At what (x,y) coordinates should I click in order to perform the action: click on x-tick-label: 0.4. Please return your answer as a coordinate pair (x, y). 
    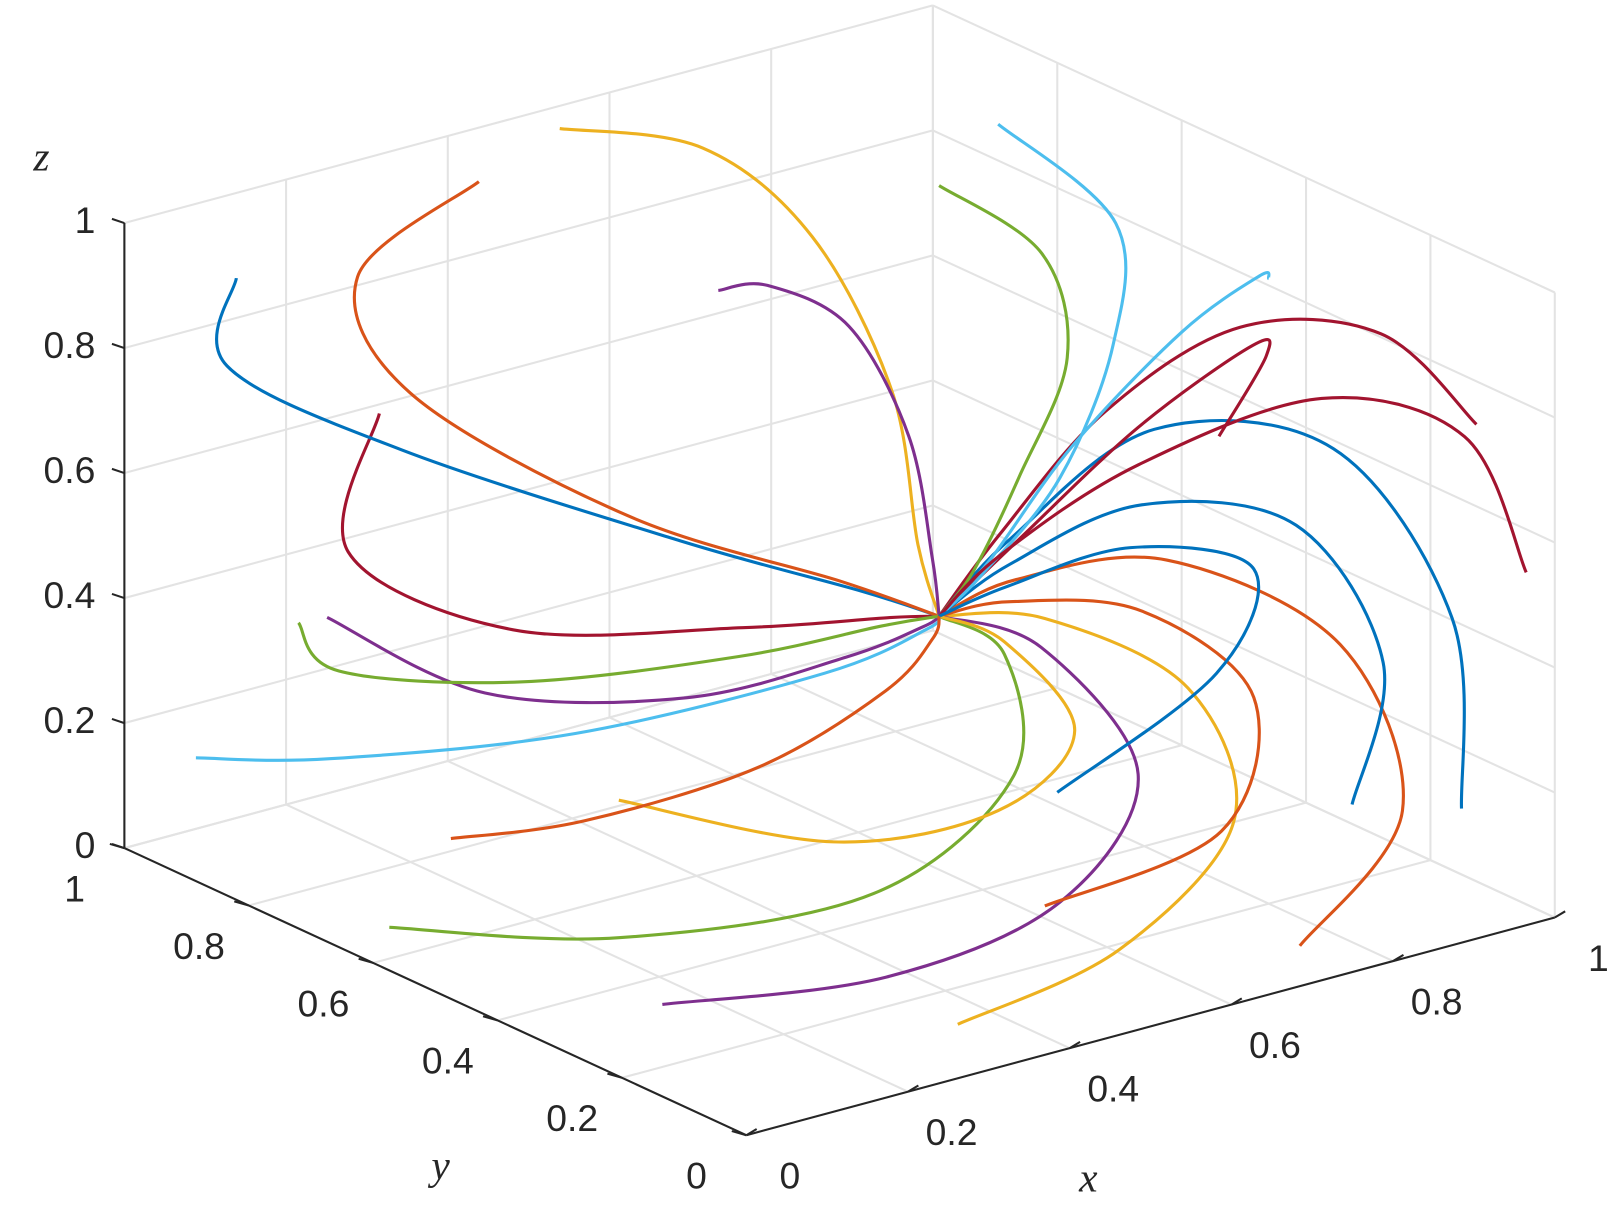
    Looking at the image, I should click on (1113, 1089).